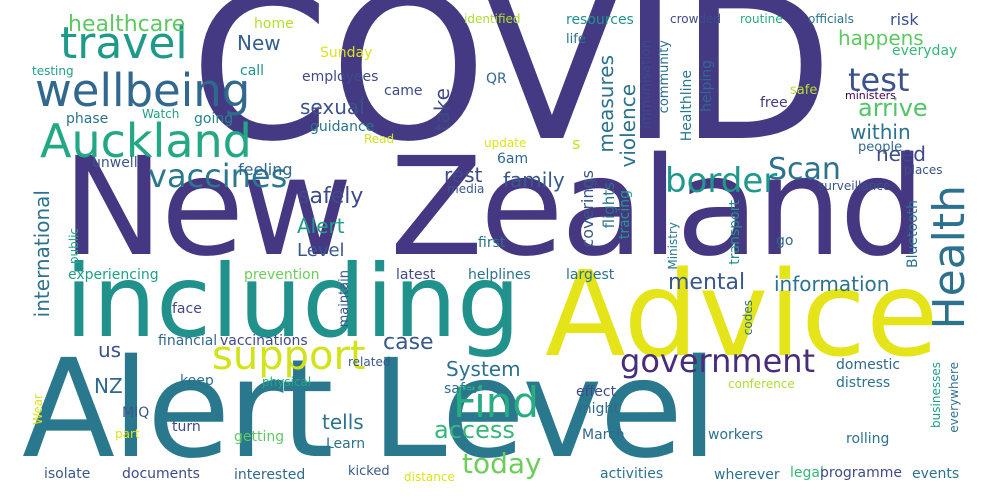  I want to click on word-us: us, so click(110, 350).